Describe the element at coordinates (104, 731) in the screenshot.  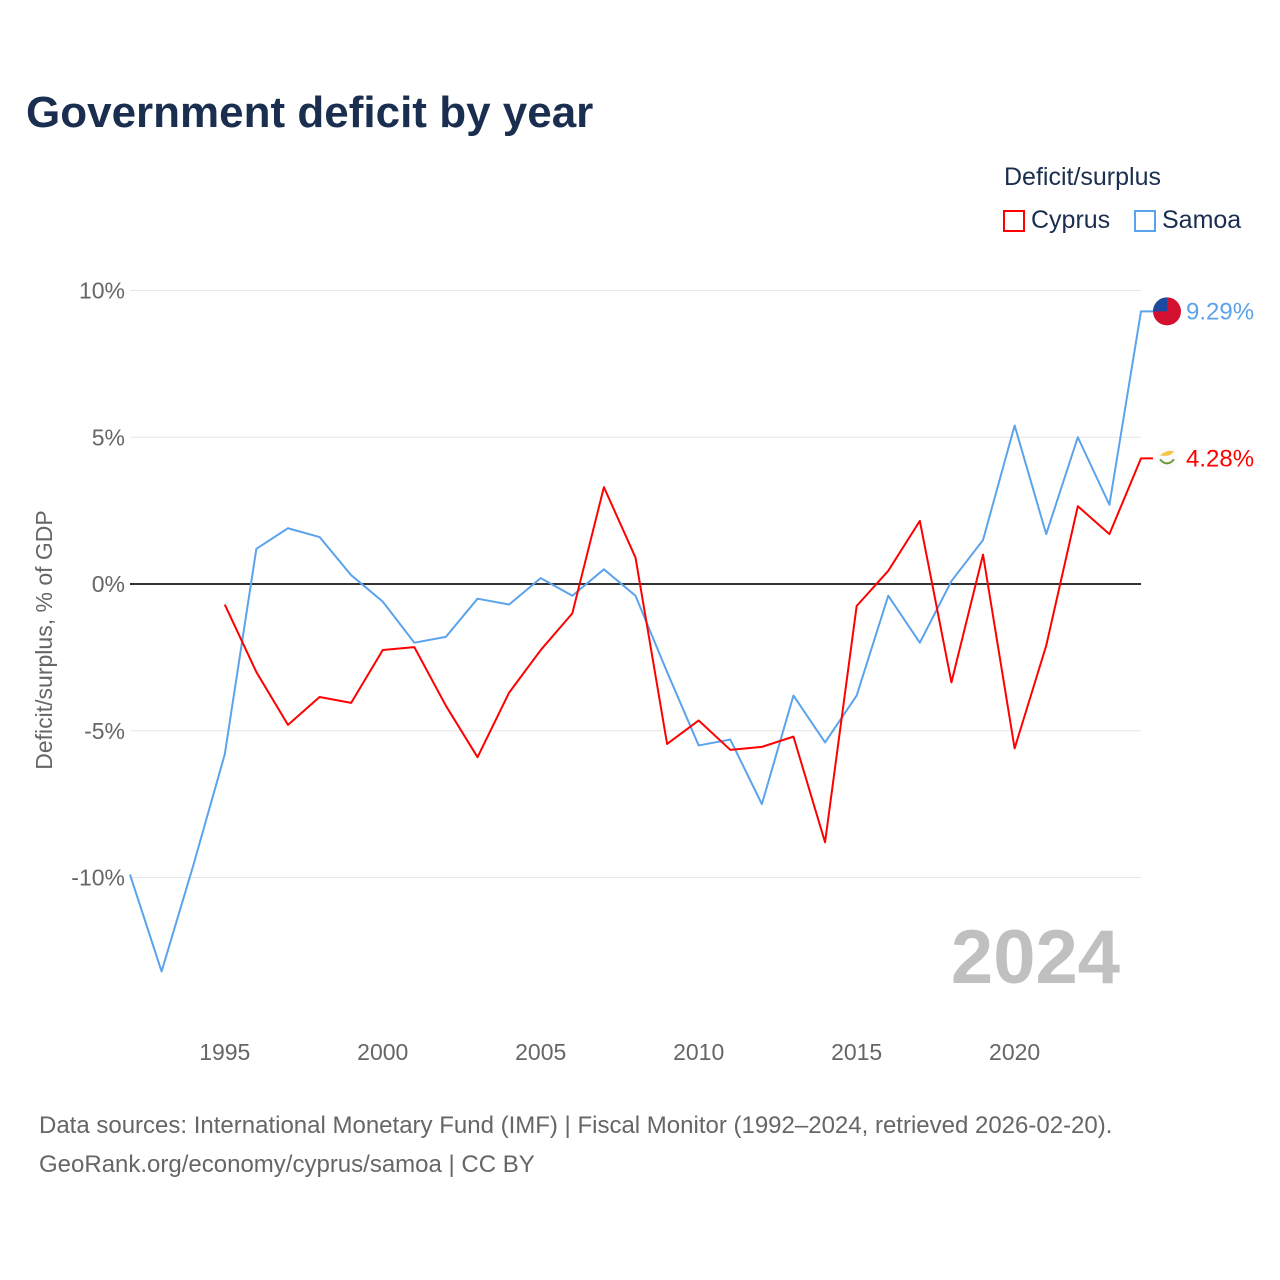
I see `y-tick-label: -5%` at that location.